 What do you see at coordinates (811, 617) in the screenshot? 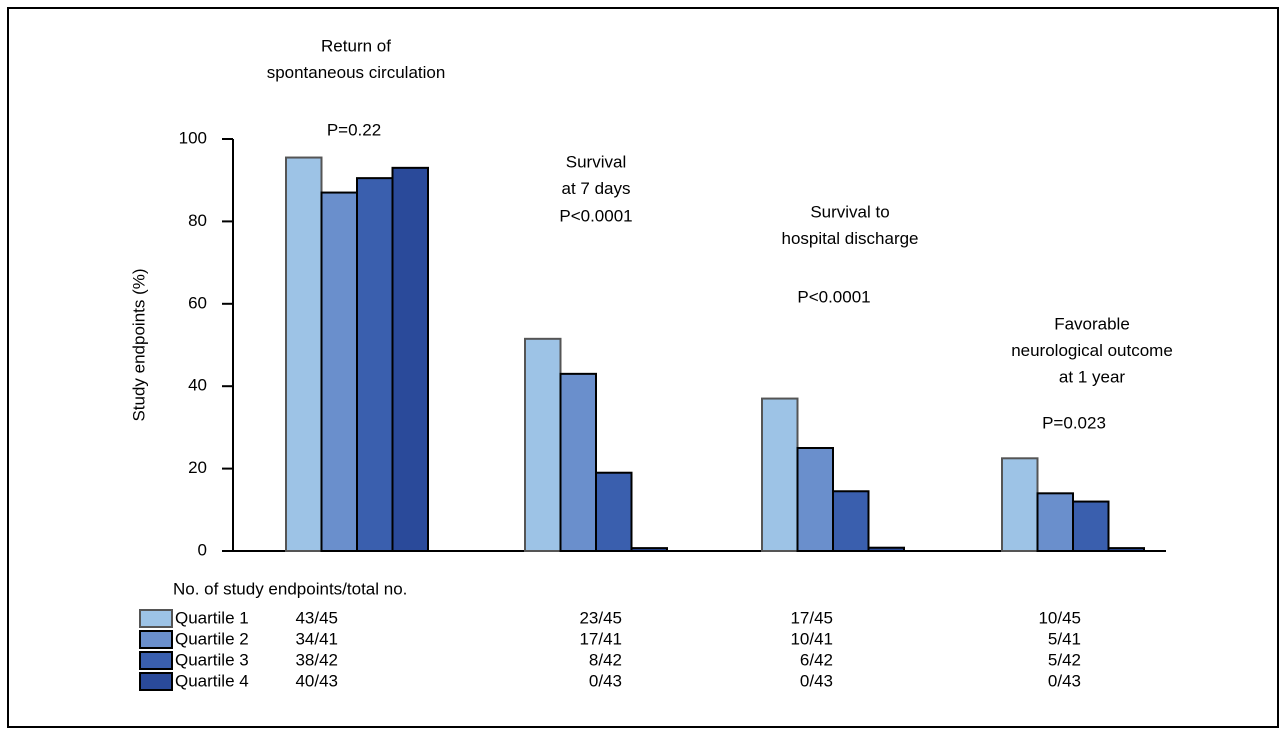
I see `table-cell: 17/45` at bounding box center [811, 617].